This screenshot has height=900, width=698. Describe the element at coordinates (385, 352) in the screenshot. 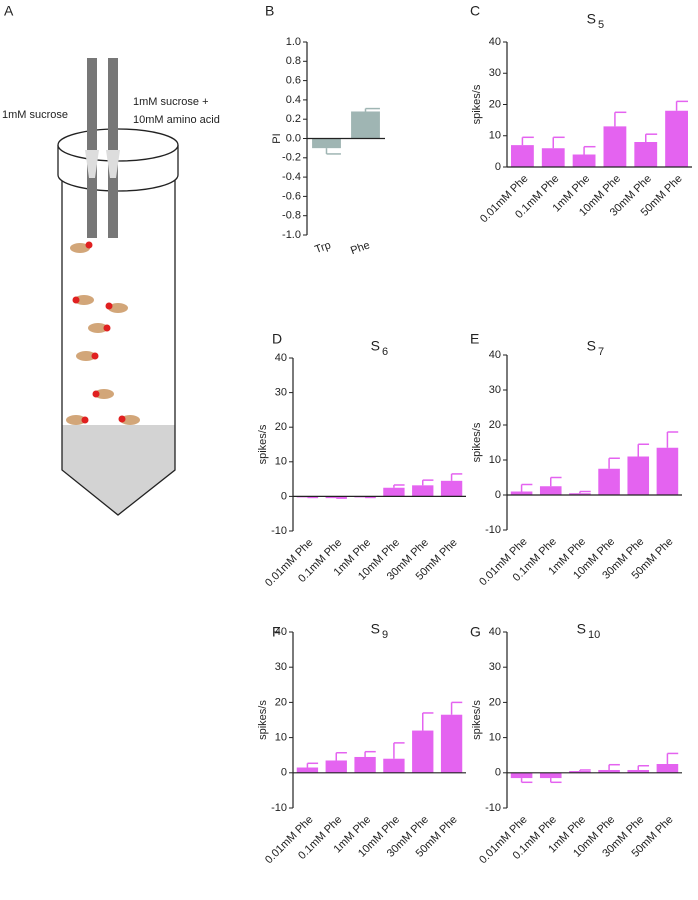

I see `chart-title-sub: 6` at that location.